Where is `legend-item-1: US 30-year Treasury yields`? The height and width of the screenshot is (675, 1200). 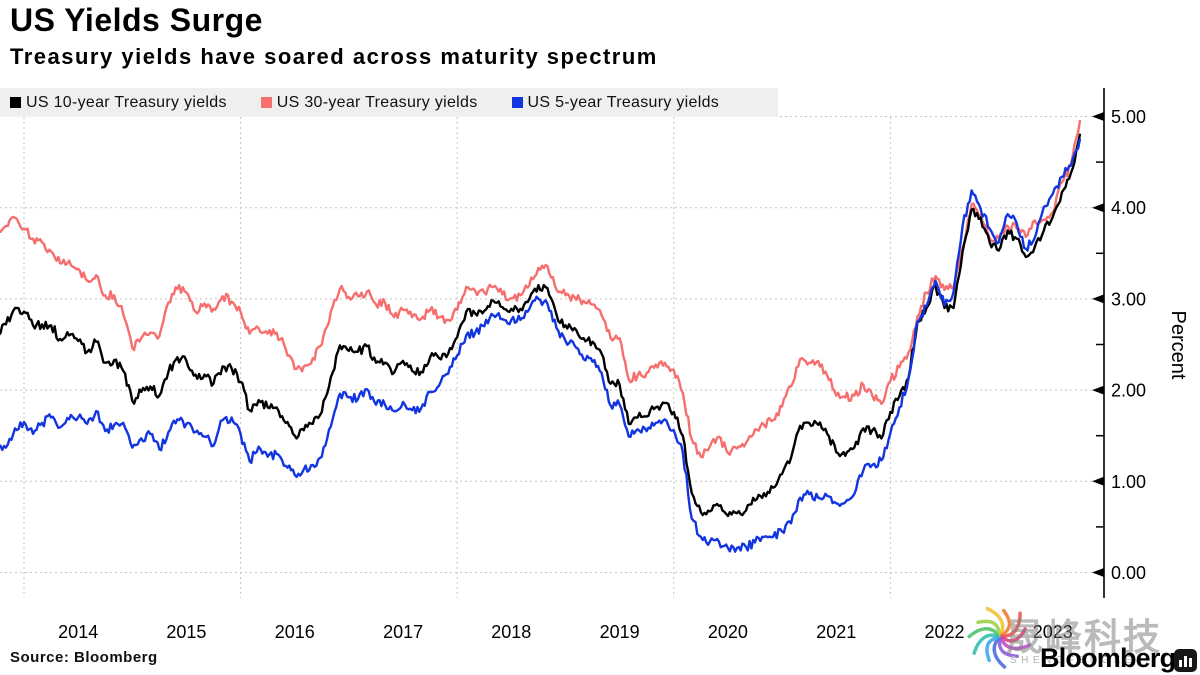
legend-item-1: US 30-year Treasury yields is located at coordinates (369, 102).